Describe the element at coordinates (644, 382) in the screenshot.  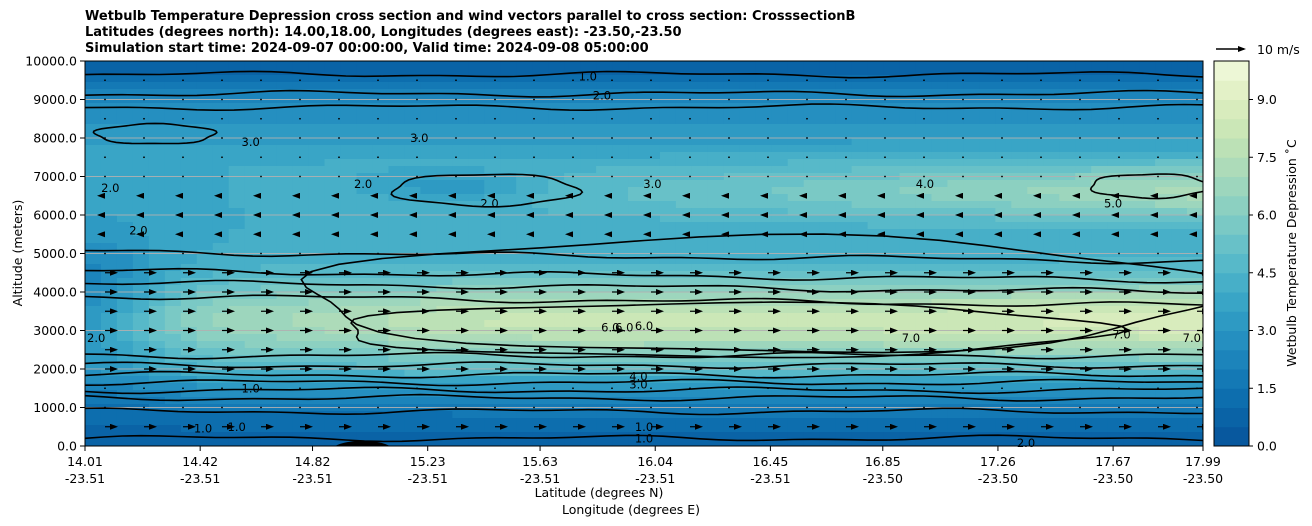
I see `contour-line` at that location.